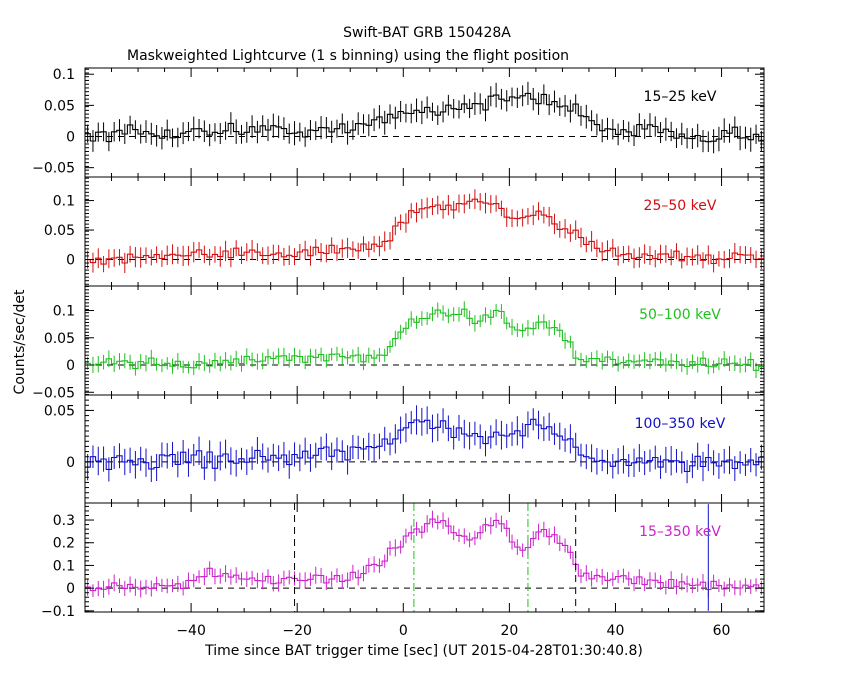  I want to click on y-axis-label: Counts/sec/det, so click(20, 341).